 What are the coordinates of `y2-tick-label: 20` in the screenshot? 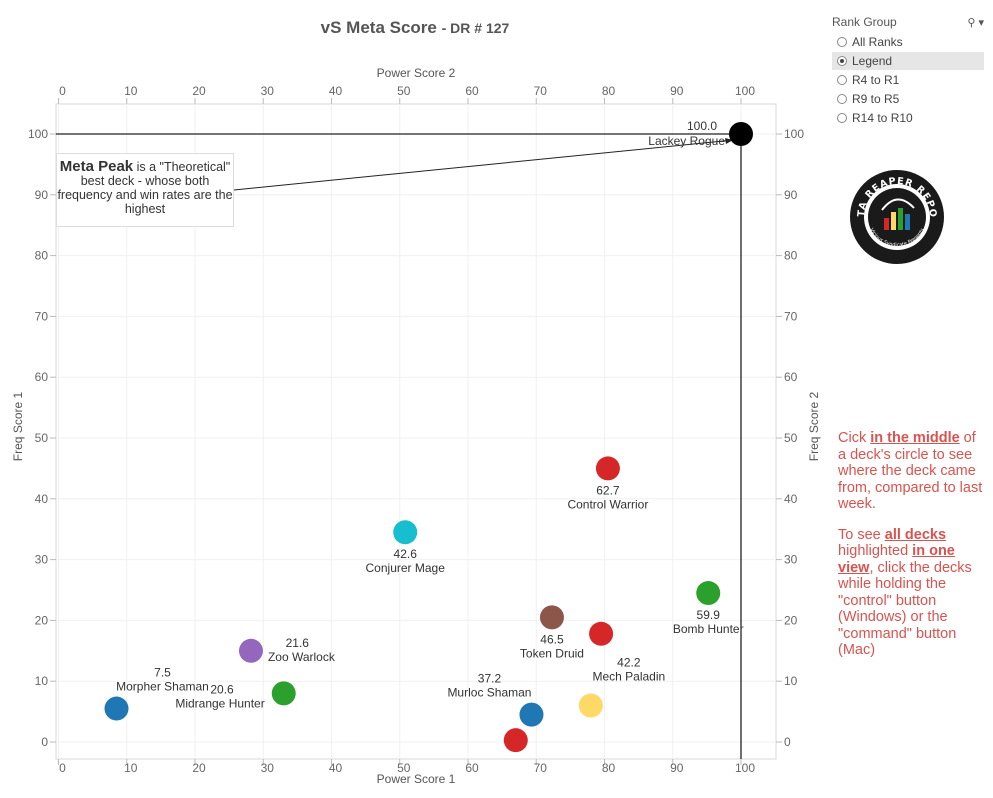 It's located at (791, 620).